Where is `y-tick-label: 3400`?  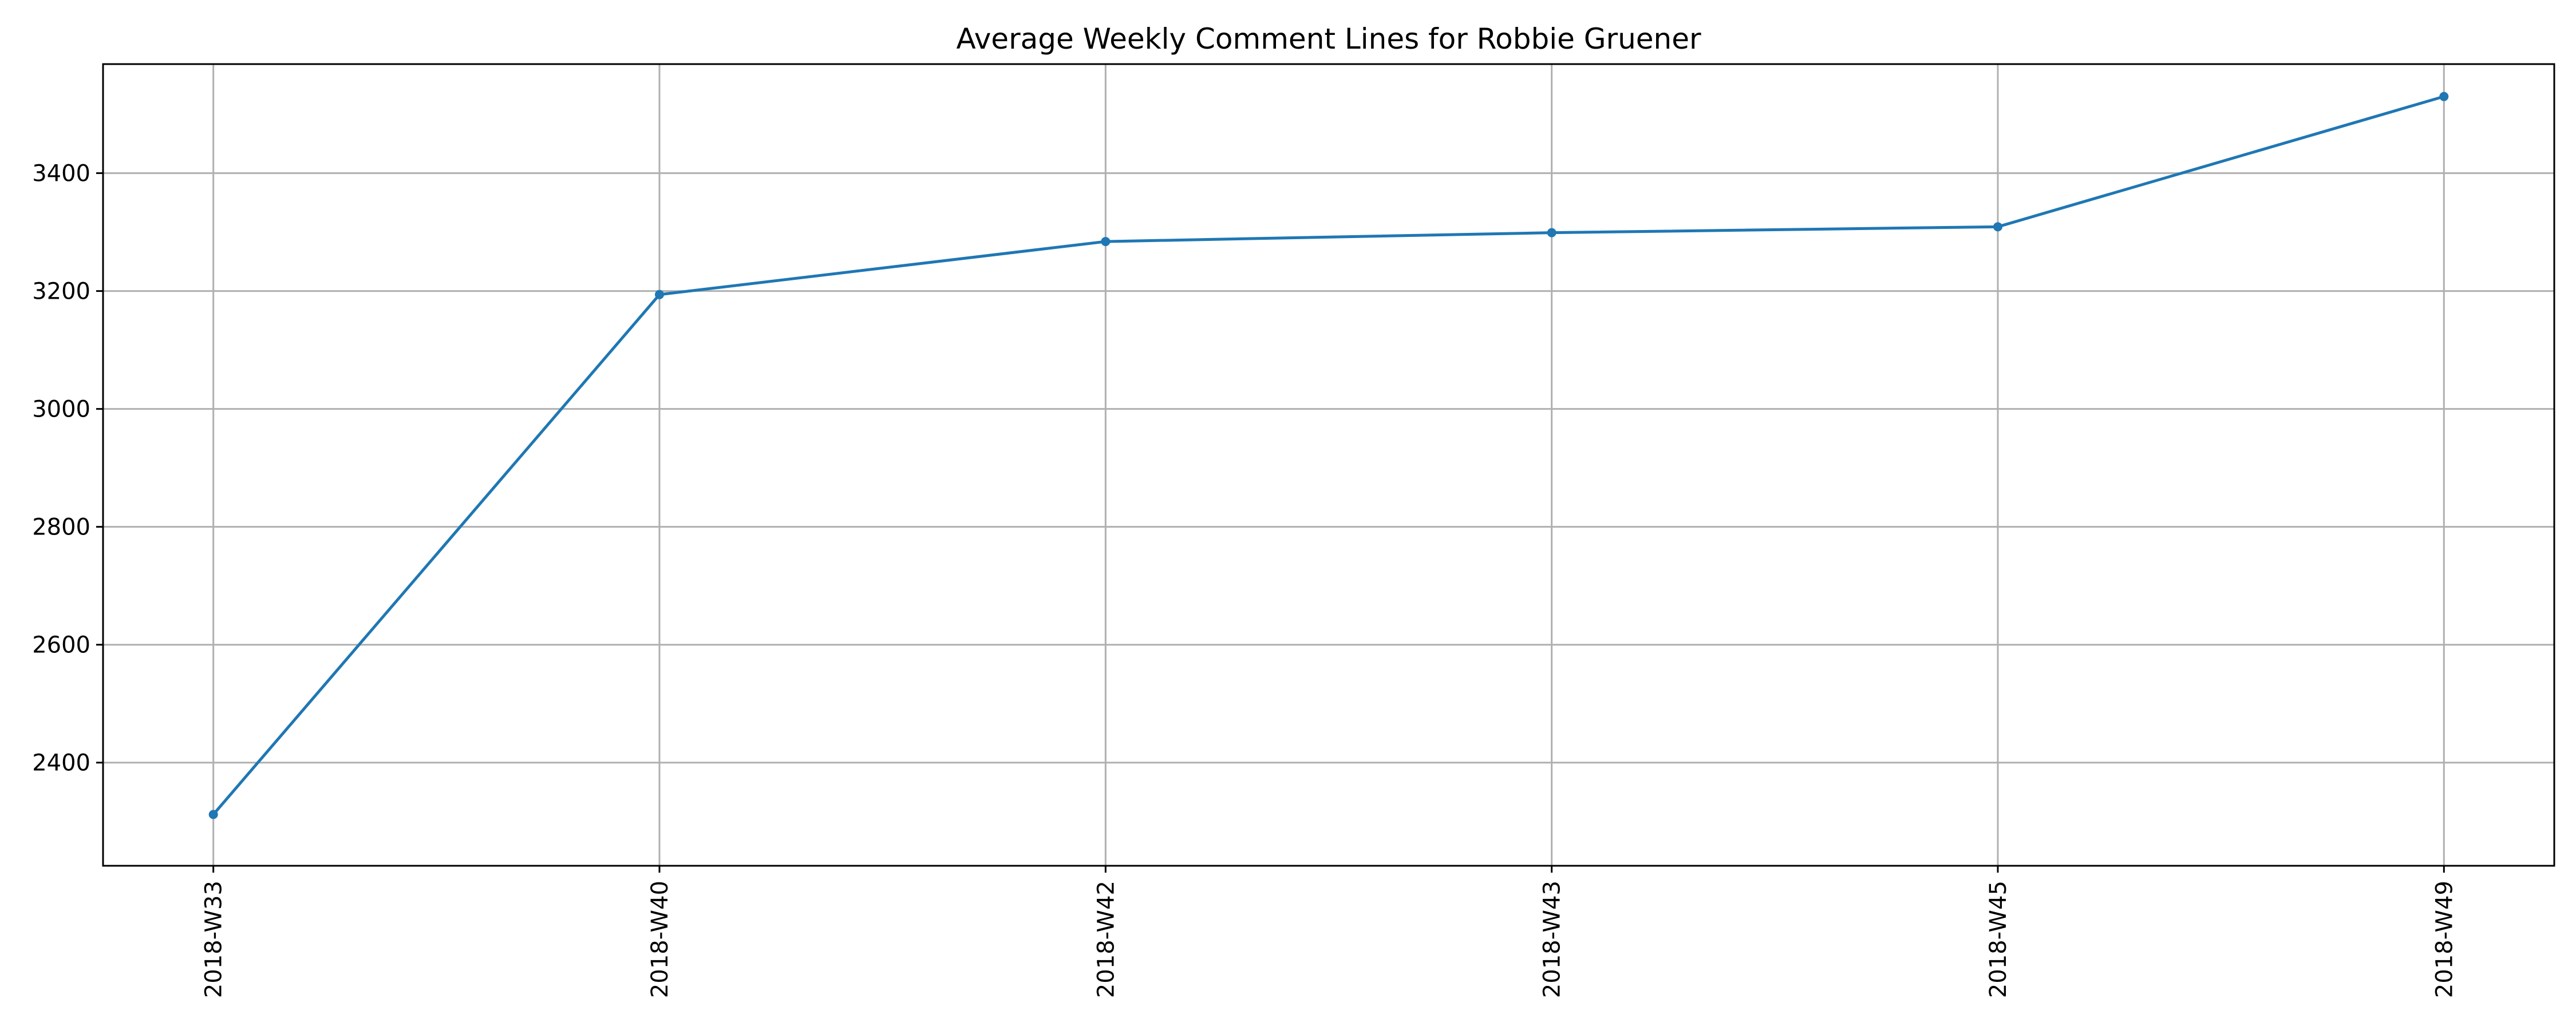
y-tick-label: 3400 is located at coordinates (61, 174).